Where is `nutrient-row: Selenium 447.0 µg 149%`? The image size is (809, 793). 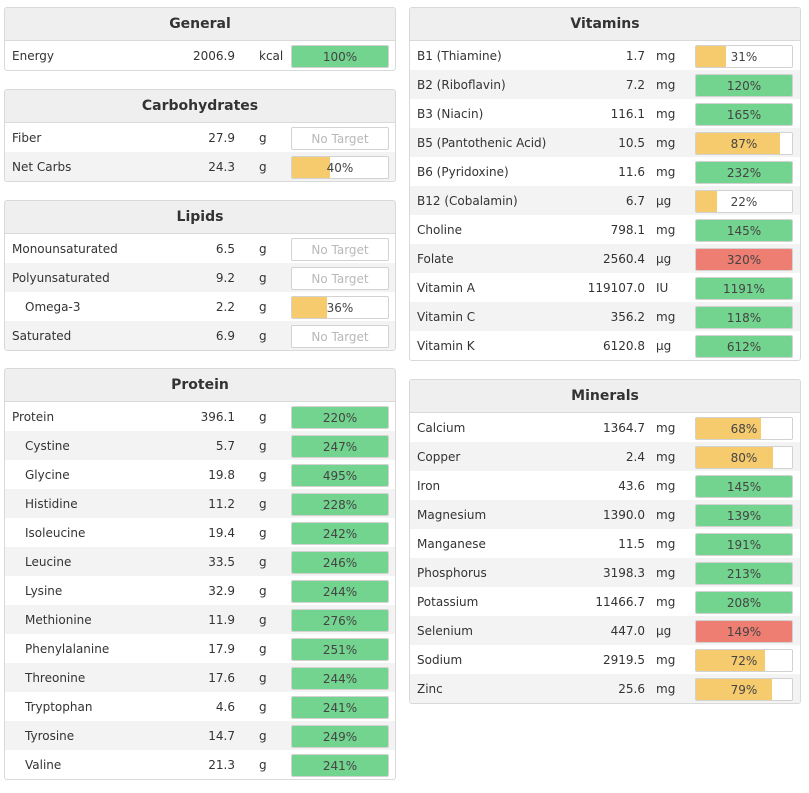
nutrient-row: Selenium 447.0 µg 149% is located at coordinates (605, 630).